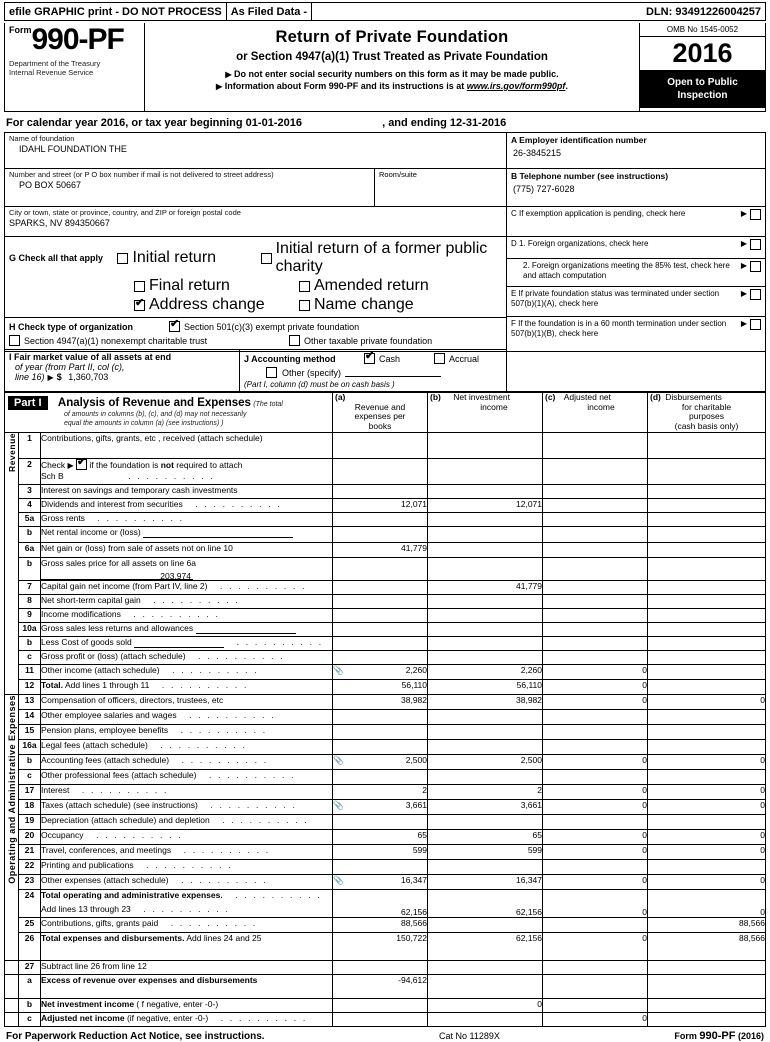 The height and width of the screenshot is (1042, 770). Describe the element at coordinates (439, 358) in the screenshot. I see `accounting-accrual-checkbox` at that location.